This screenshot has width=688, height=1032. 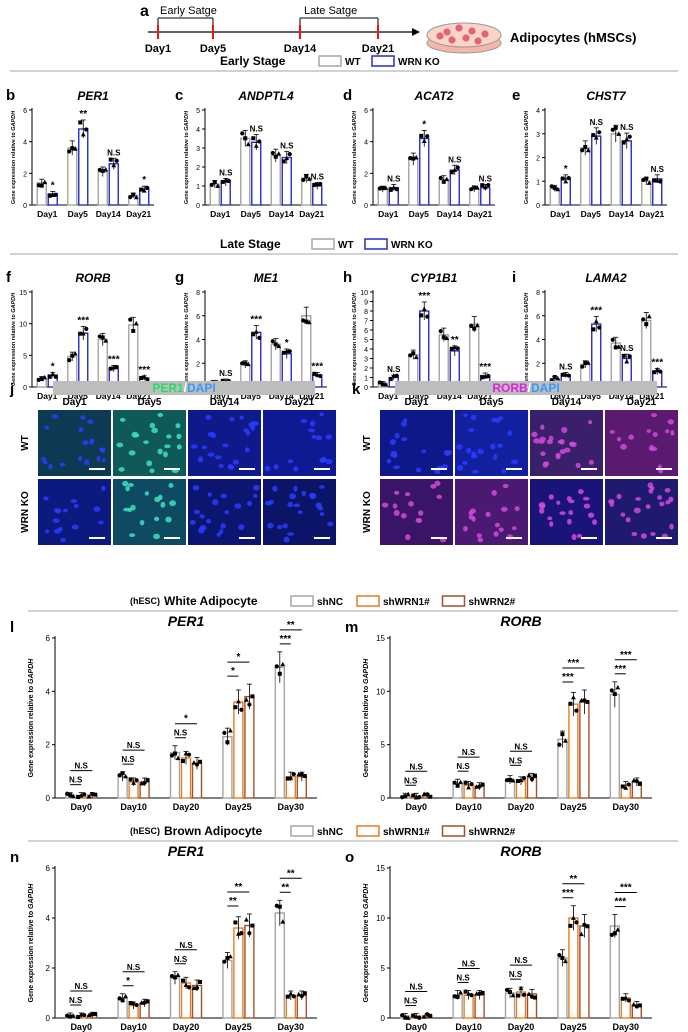 What do you see at coordinates (573, 1027) in the screenshot?
I see `x-tick-label: Day25` at bounding box center [573, 1027].